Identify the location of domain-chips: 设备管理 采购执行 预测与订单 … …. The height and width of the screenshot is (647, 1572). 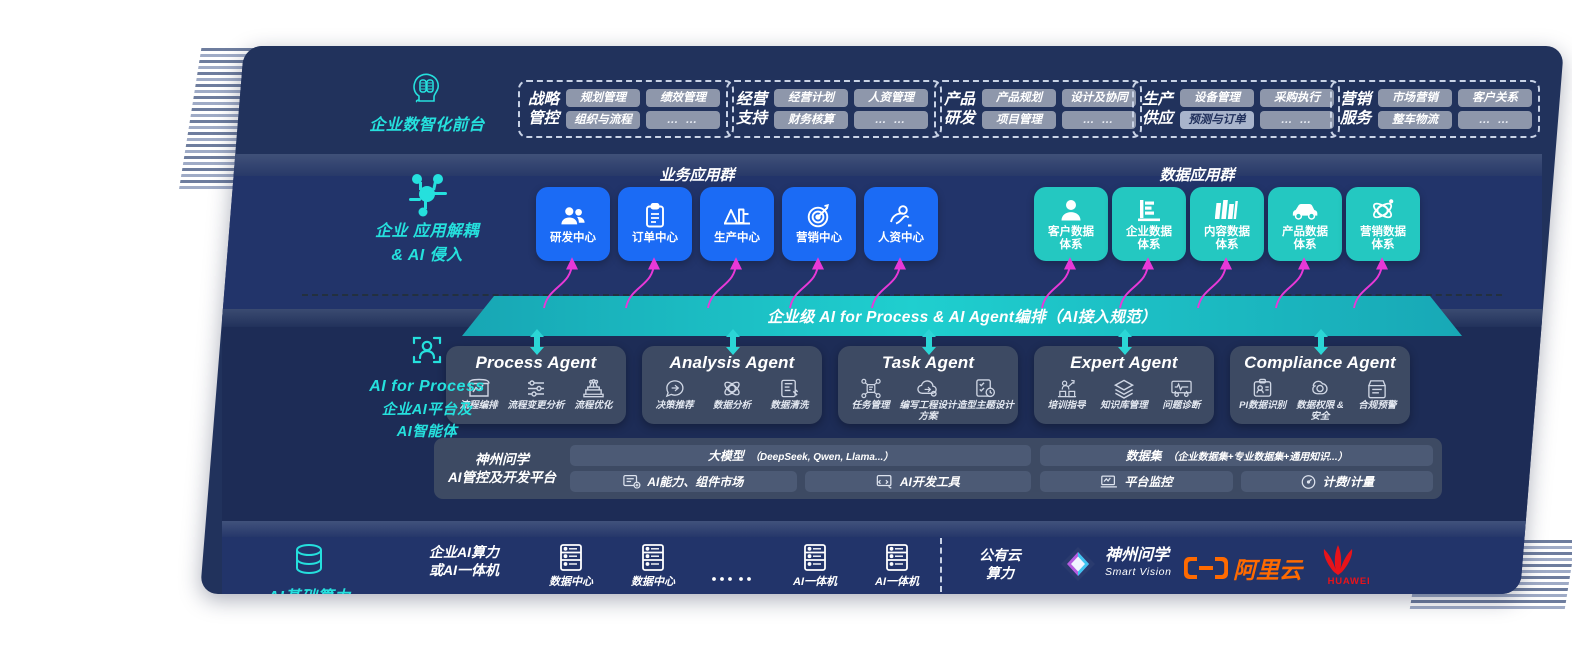
(1257, 109).